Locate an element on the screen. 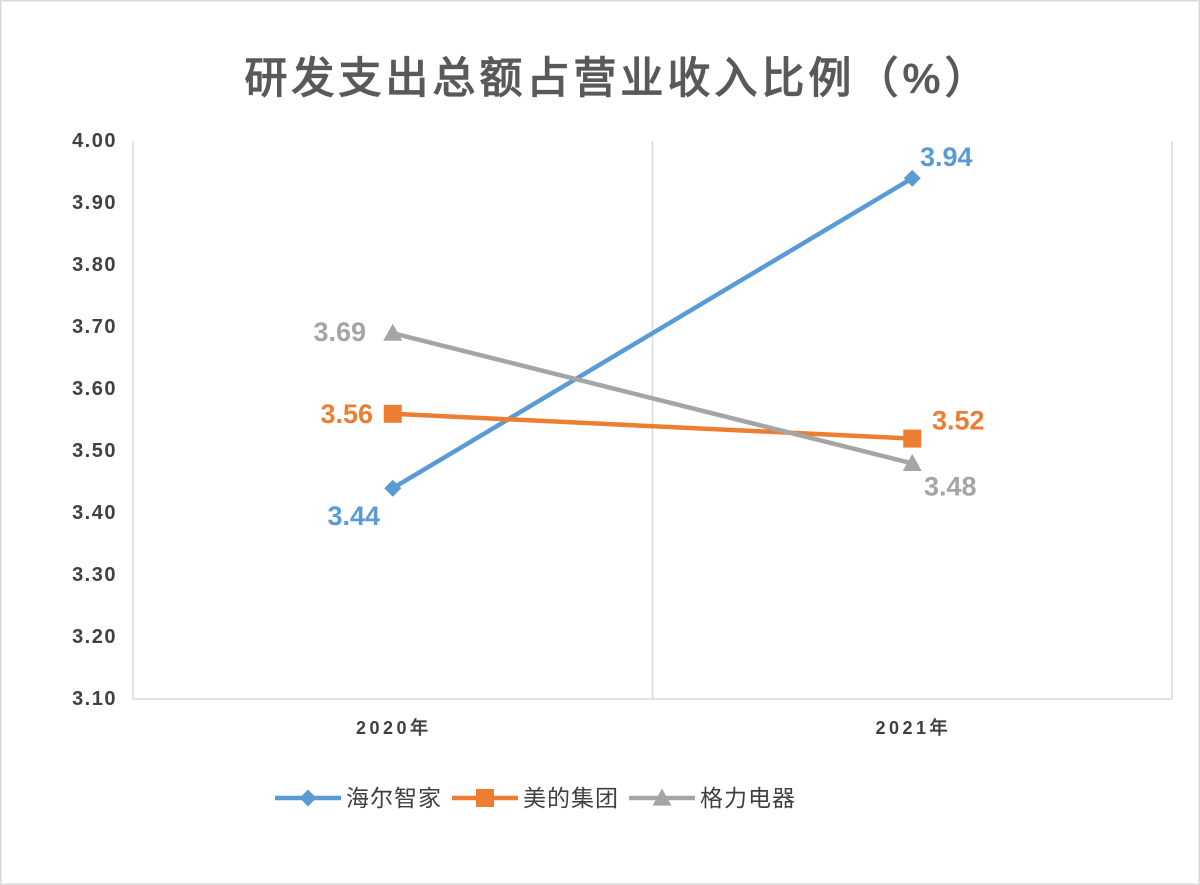  y-tick-label: 3.40 is located at coordinates (94, 513).